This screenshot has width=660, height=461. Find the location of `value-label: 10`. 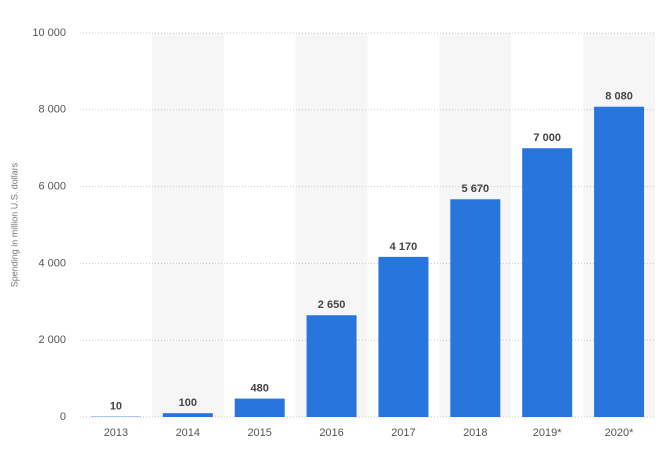

value-label: 10 is located at coordinates (116, 407).